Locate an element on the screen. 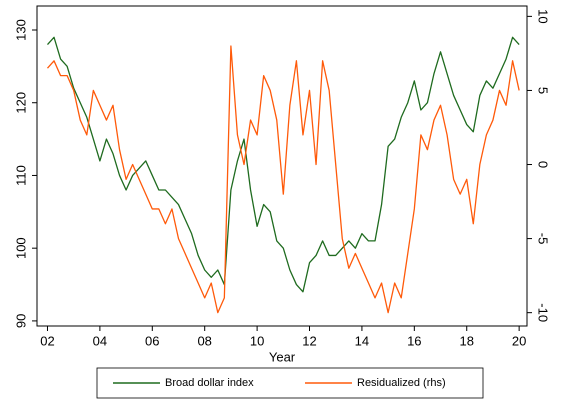 This screenshot has width=583, height=407. x-tick-label: 10 is located at coordinates (257, 340).